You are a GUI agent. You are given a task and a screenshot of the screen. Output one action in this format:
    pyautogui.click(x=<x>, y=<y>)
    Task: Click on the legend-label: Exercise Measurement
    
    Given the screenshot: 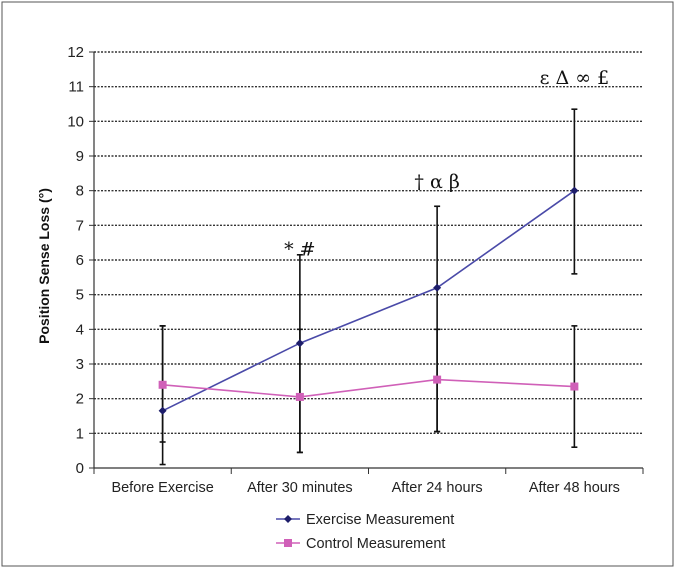 What is the action you would take?
    pyautogui.click(x=380, y=520)
    